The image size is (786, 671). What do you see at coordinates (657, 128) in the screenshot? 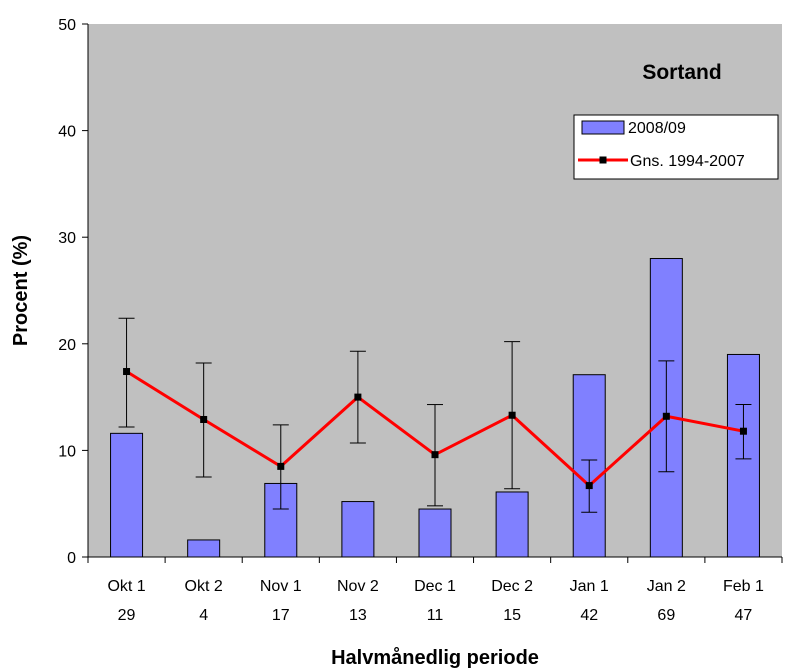
I see `legend-bar-label: 2008/09` at bounding box center [657, 128].